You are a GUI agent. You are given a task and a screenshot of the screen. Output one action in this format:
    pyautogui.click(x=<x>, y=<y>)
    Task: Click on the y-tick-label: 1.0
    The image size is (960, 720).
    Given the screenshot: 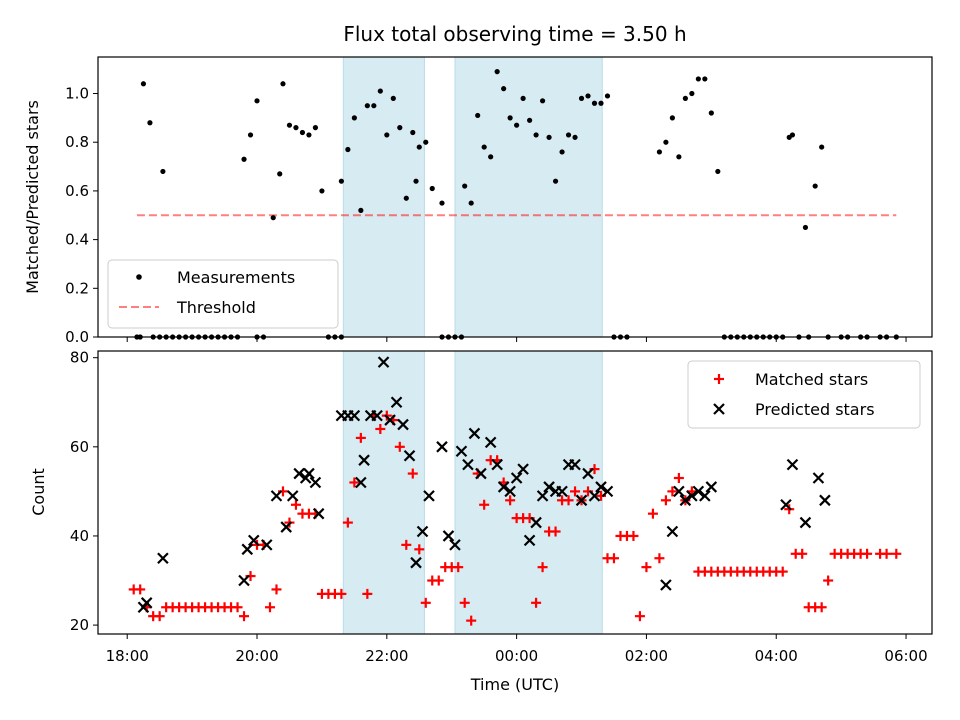 What is the action you would take?
    pyautogui.click(x=77, y=94)
    